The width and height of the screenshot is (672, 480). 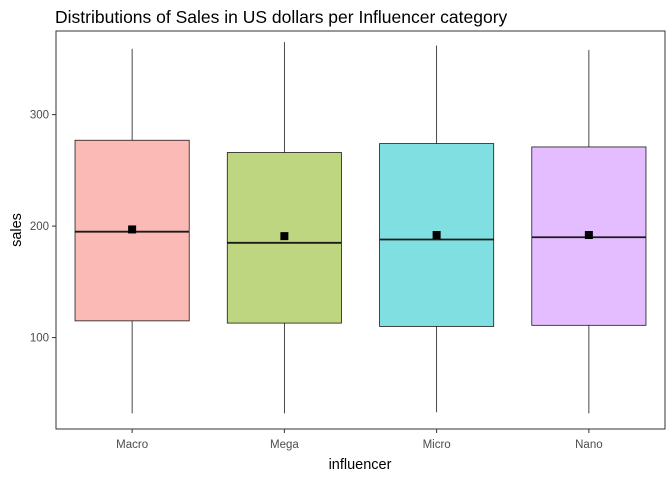 I want to click on y-tick-label: 300, so click(x=39, y=116).